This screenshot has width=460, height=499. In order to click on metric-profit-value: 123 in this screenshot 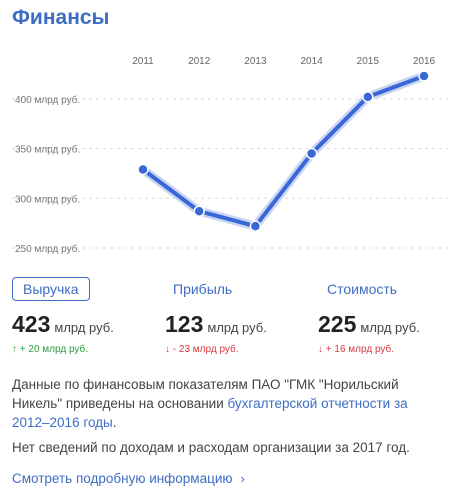, I will do `click(184, 324)`.